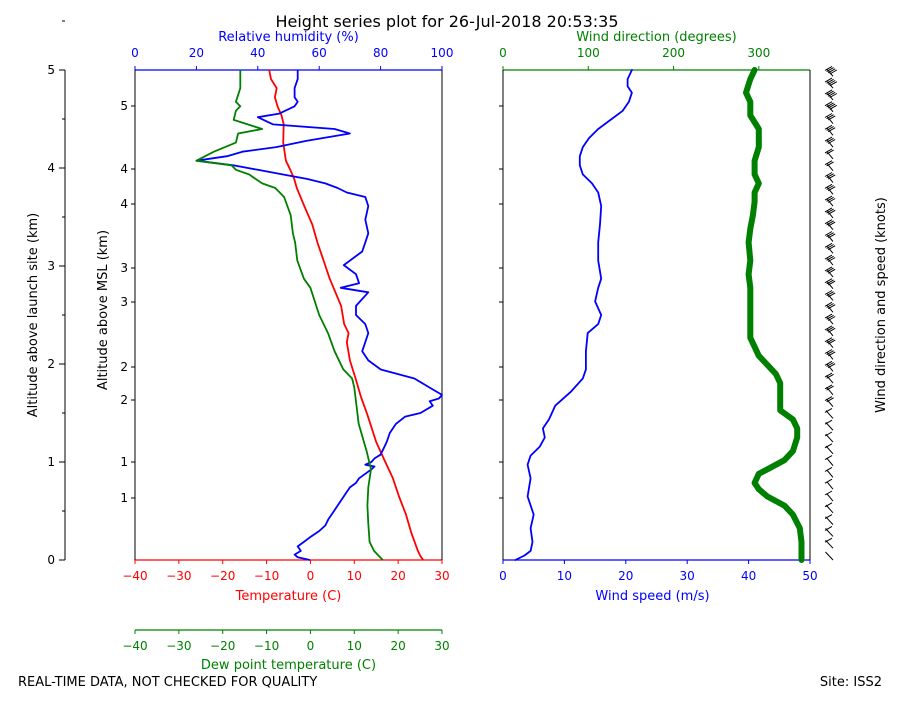  What do you see at coordinates (222, 646) in the screenshot?
I see `dewpoint-tick-label: −20` at bounding box center [222, 646].